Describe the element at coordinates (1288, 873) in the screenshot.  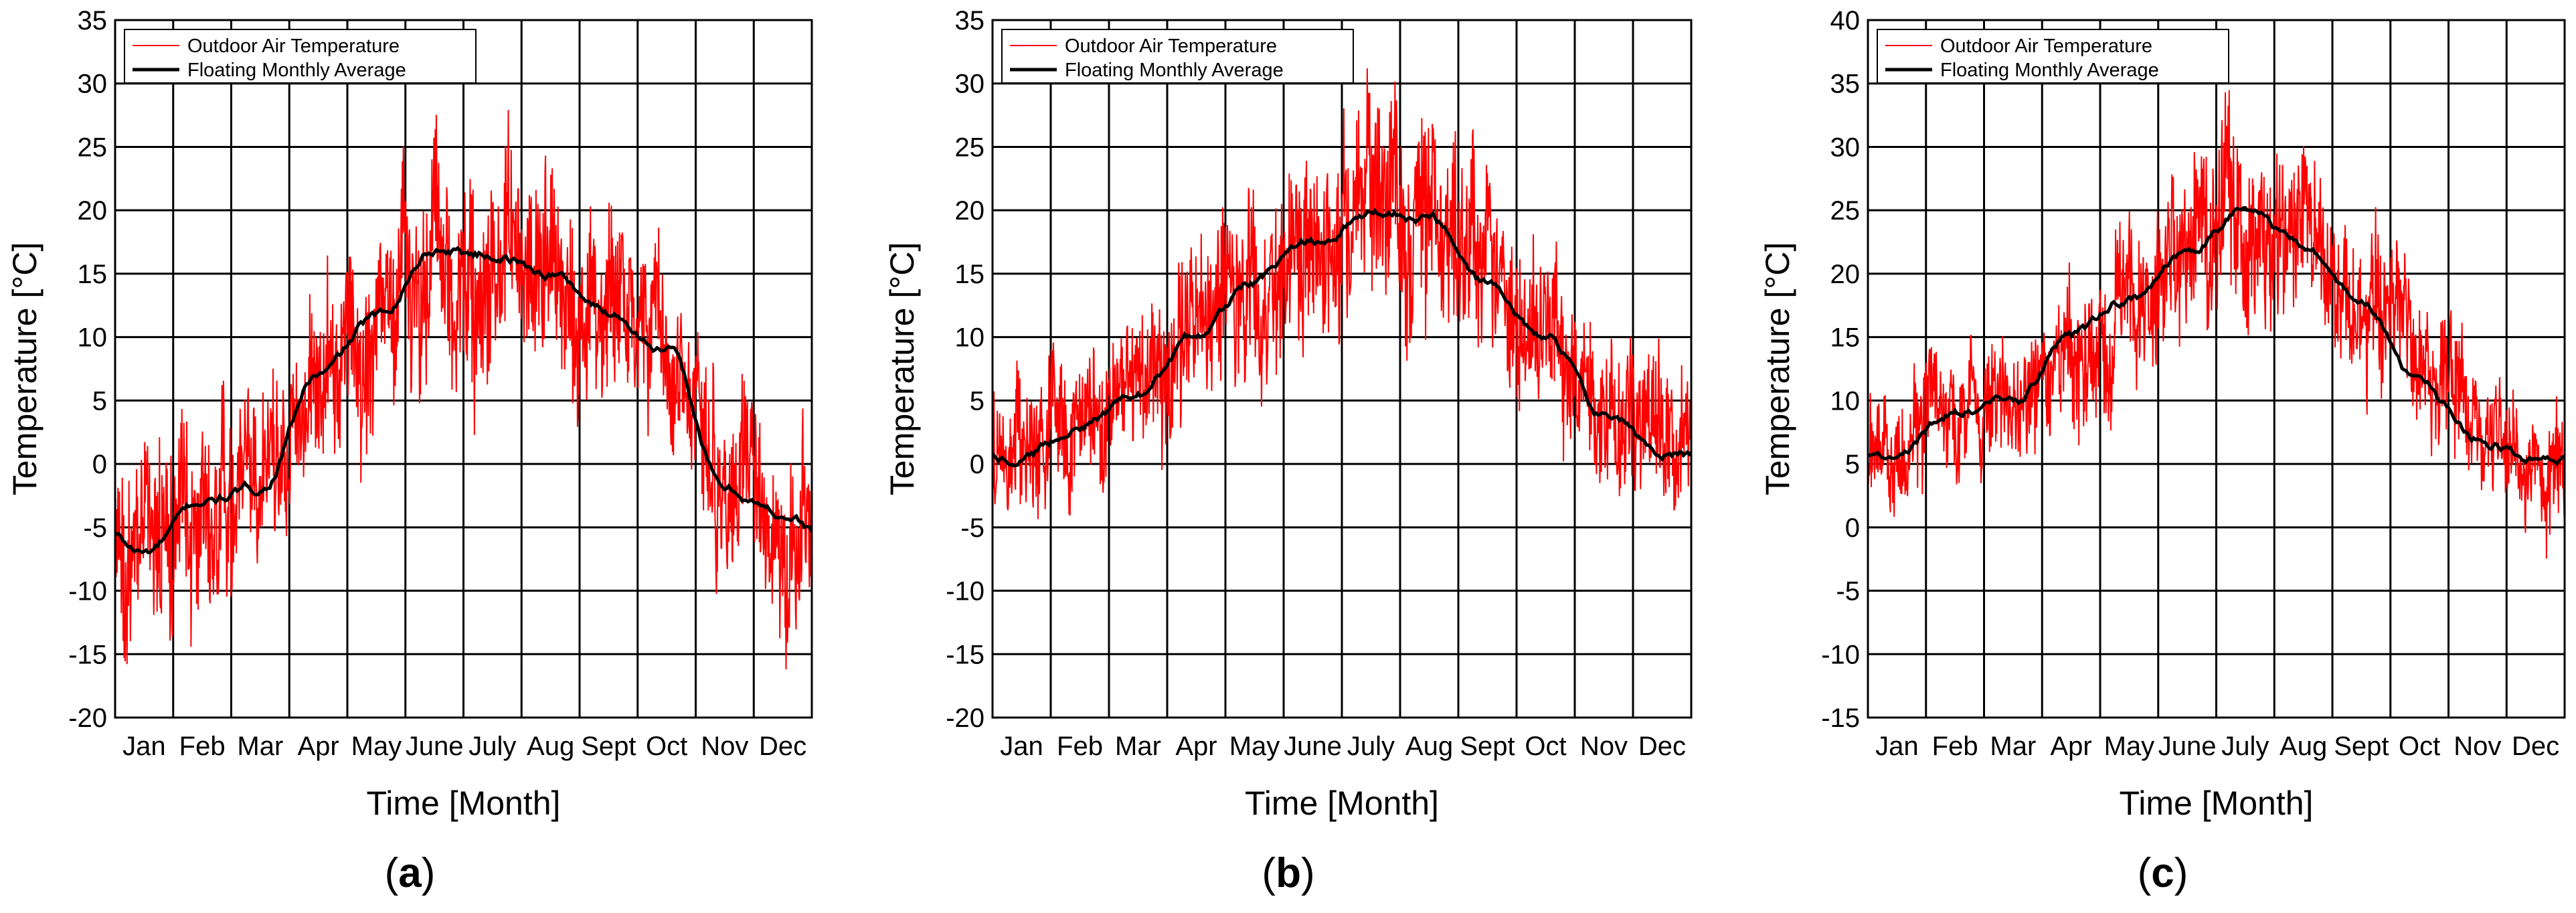
I see `panel-label: (b)` at that location.